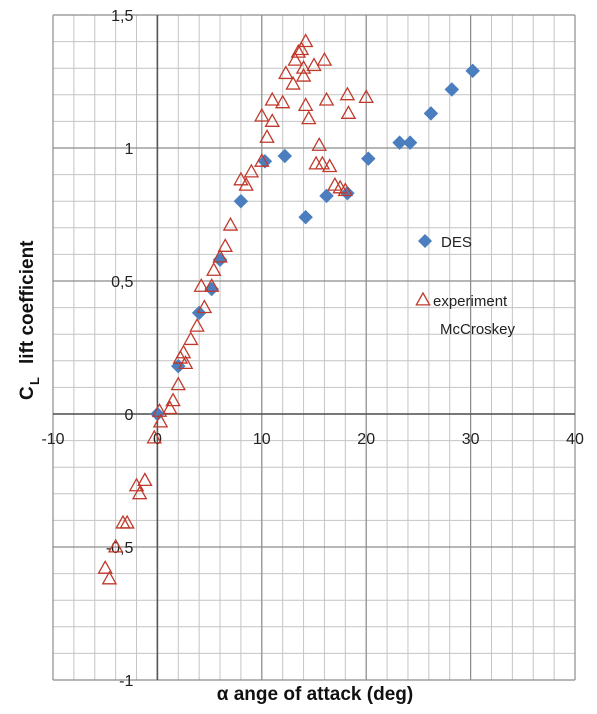  What do you see at coordinates (128, 149) in the screenshot?
I see `y-tick-label: 1` at bounding box center [128, 149].